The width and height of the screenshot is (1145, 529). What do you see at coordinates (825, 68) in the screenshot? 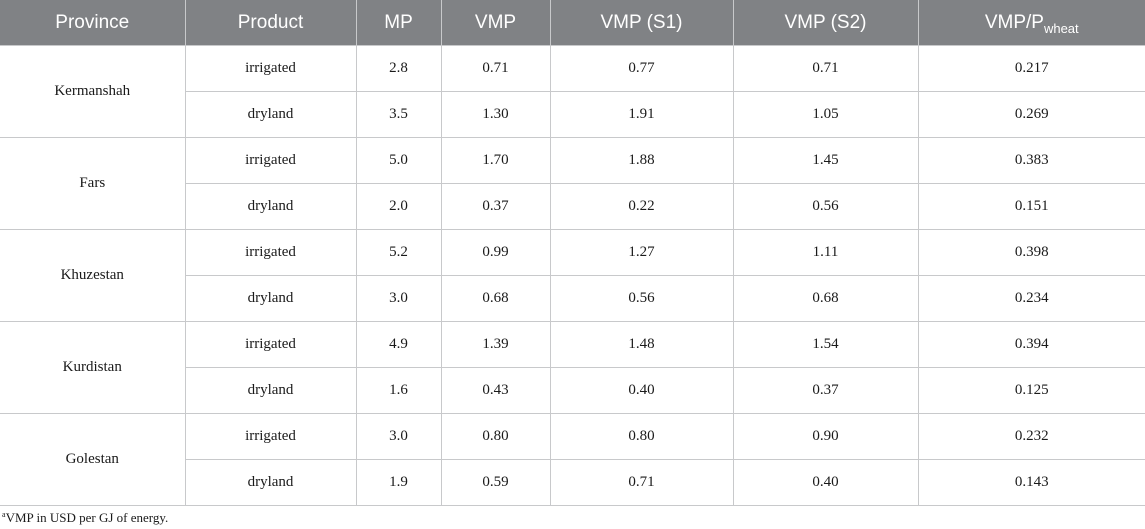
I see `vmp-s2-cell: 0.71` at bounding box center [825, 68].